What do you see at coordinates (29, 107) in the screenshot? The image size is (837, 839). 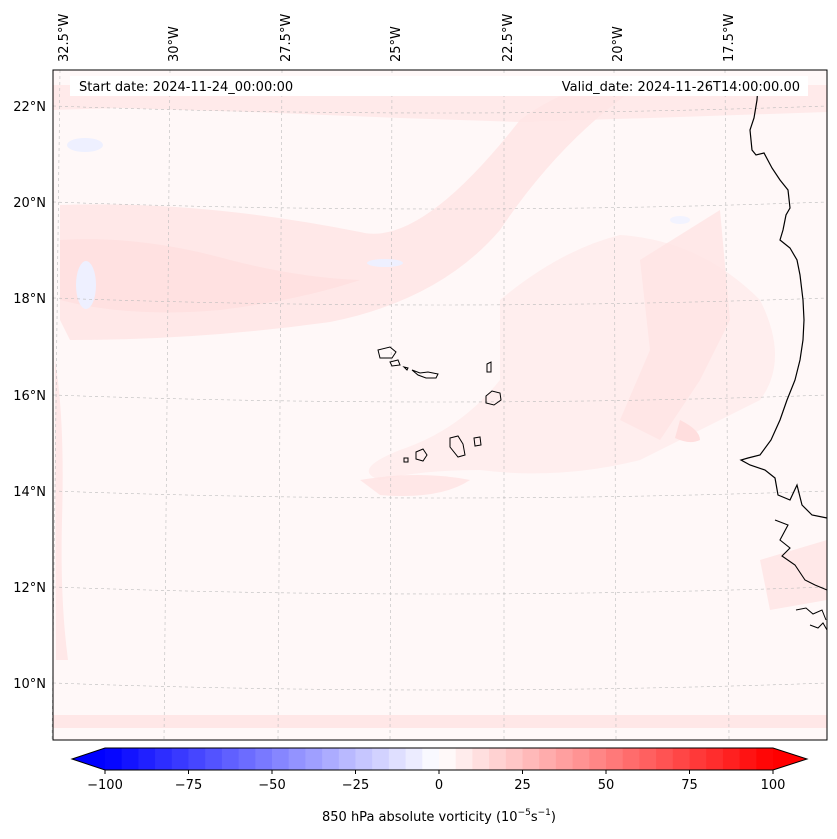 I see `lat-label: 22°N` at bounding box center [29, 107].